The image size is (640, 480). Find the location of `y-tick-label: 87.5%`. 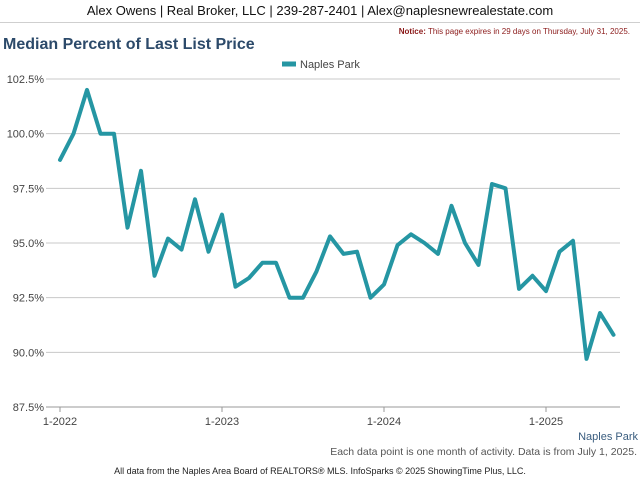

y-tick-label: 87.5% is located at coordinates (28, 408).